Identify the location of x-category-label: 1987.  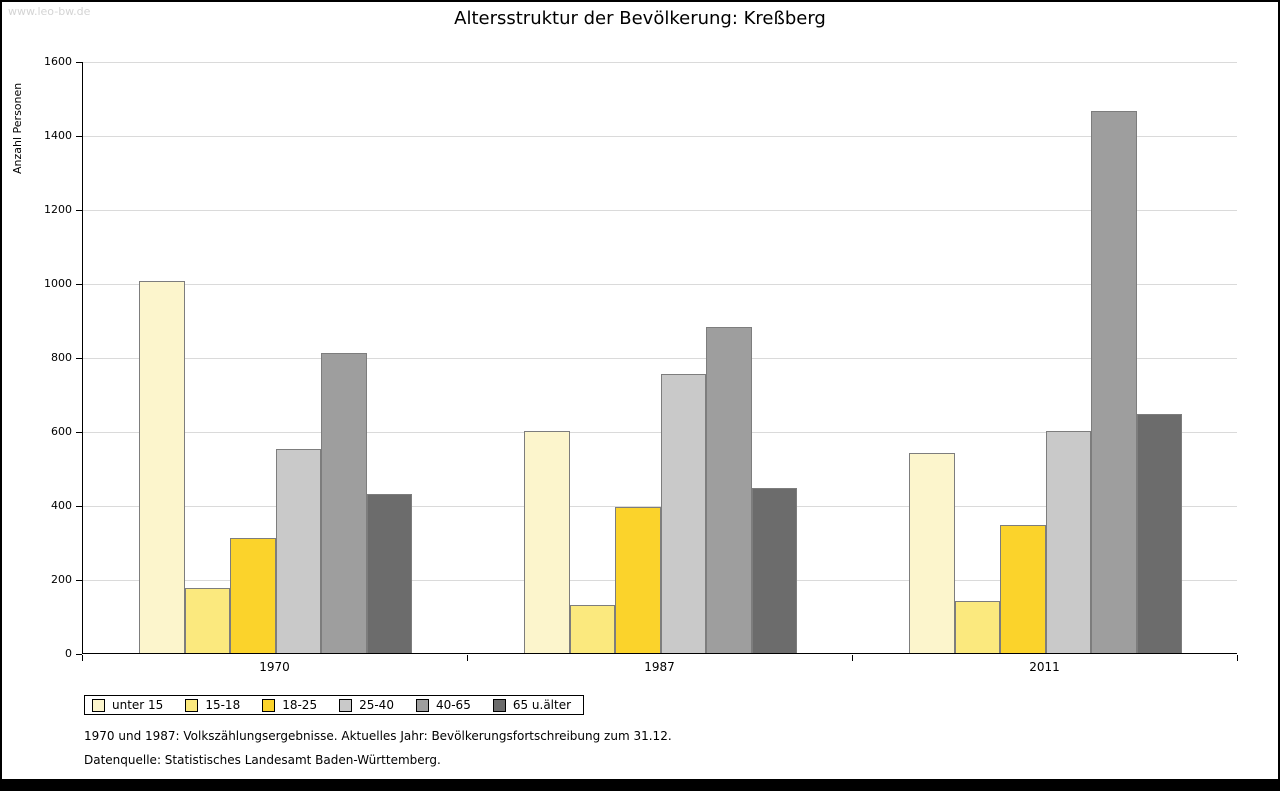
(659, 667).